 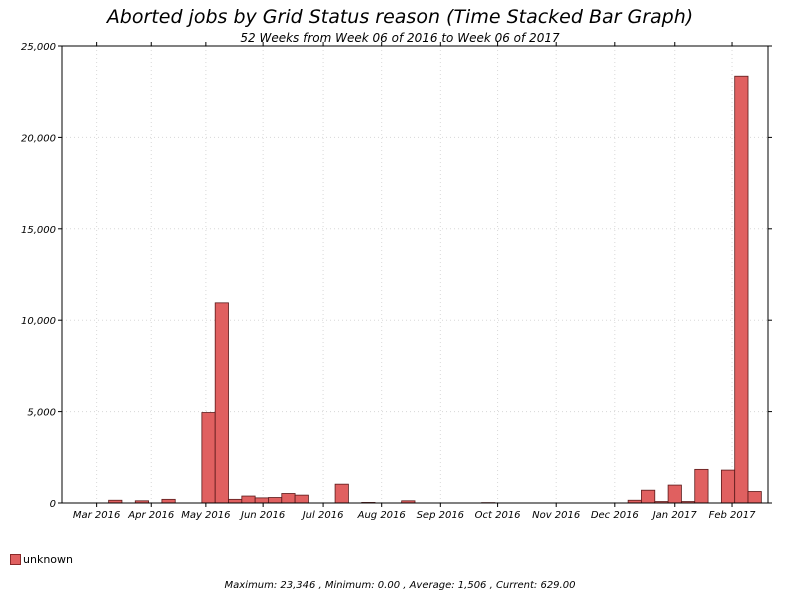 I want to click on x-tick-label: Feb 2017, so click(x=733, y=515).